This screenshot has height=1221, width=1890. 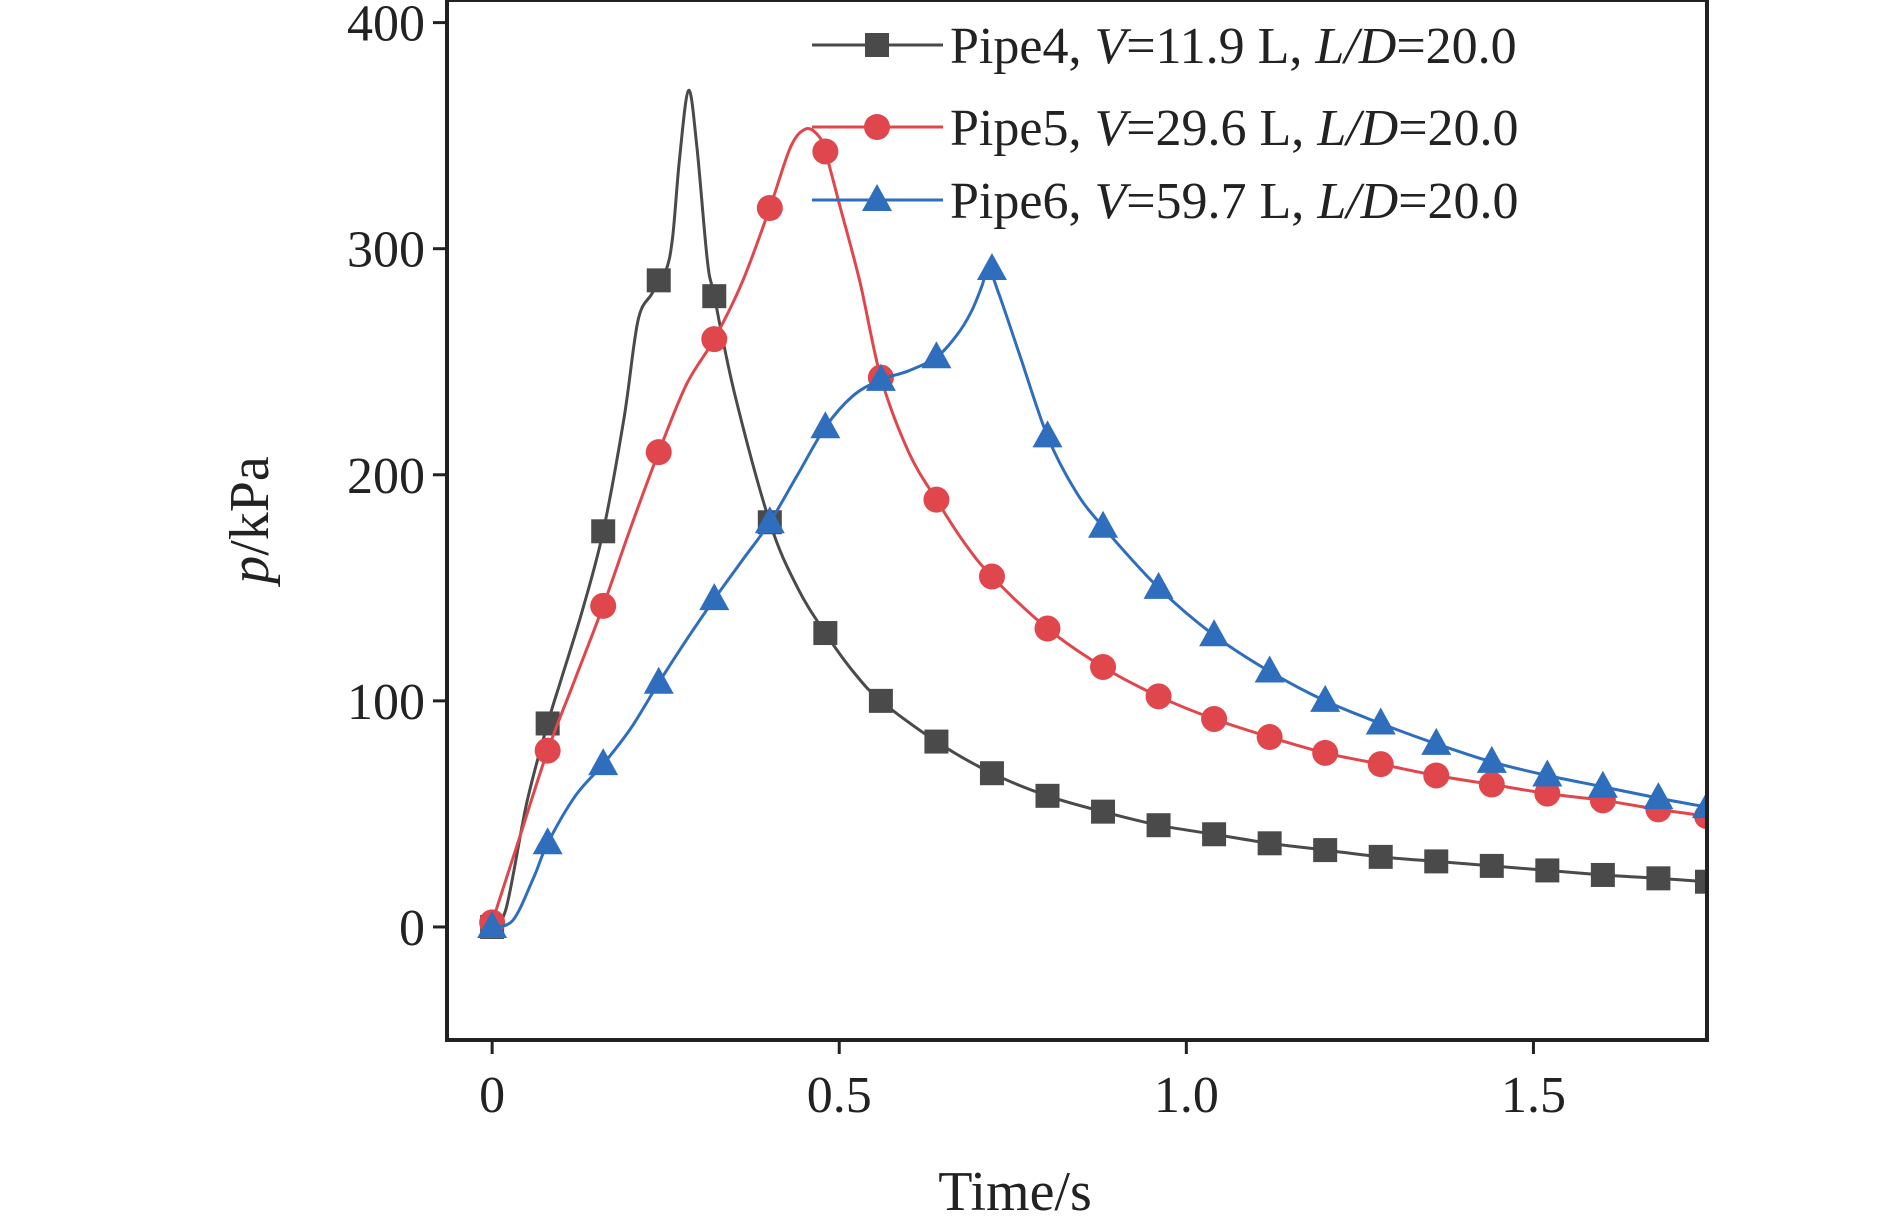 I want to click on legend-text-part: =59.7 L,, so click(x=1221, y=201).